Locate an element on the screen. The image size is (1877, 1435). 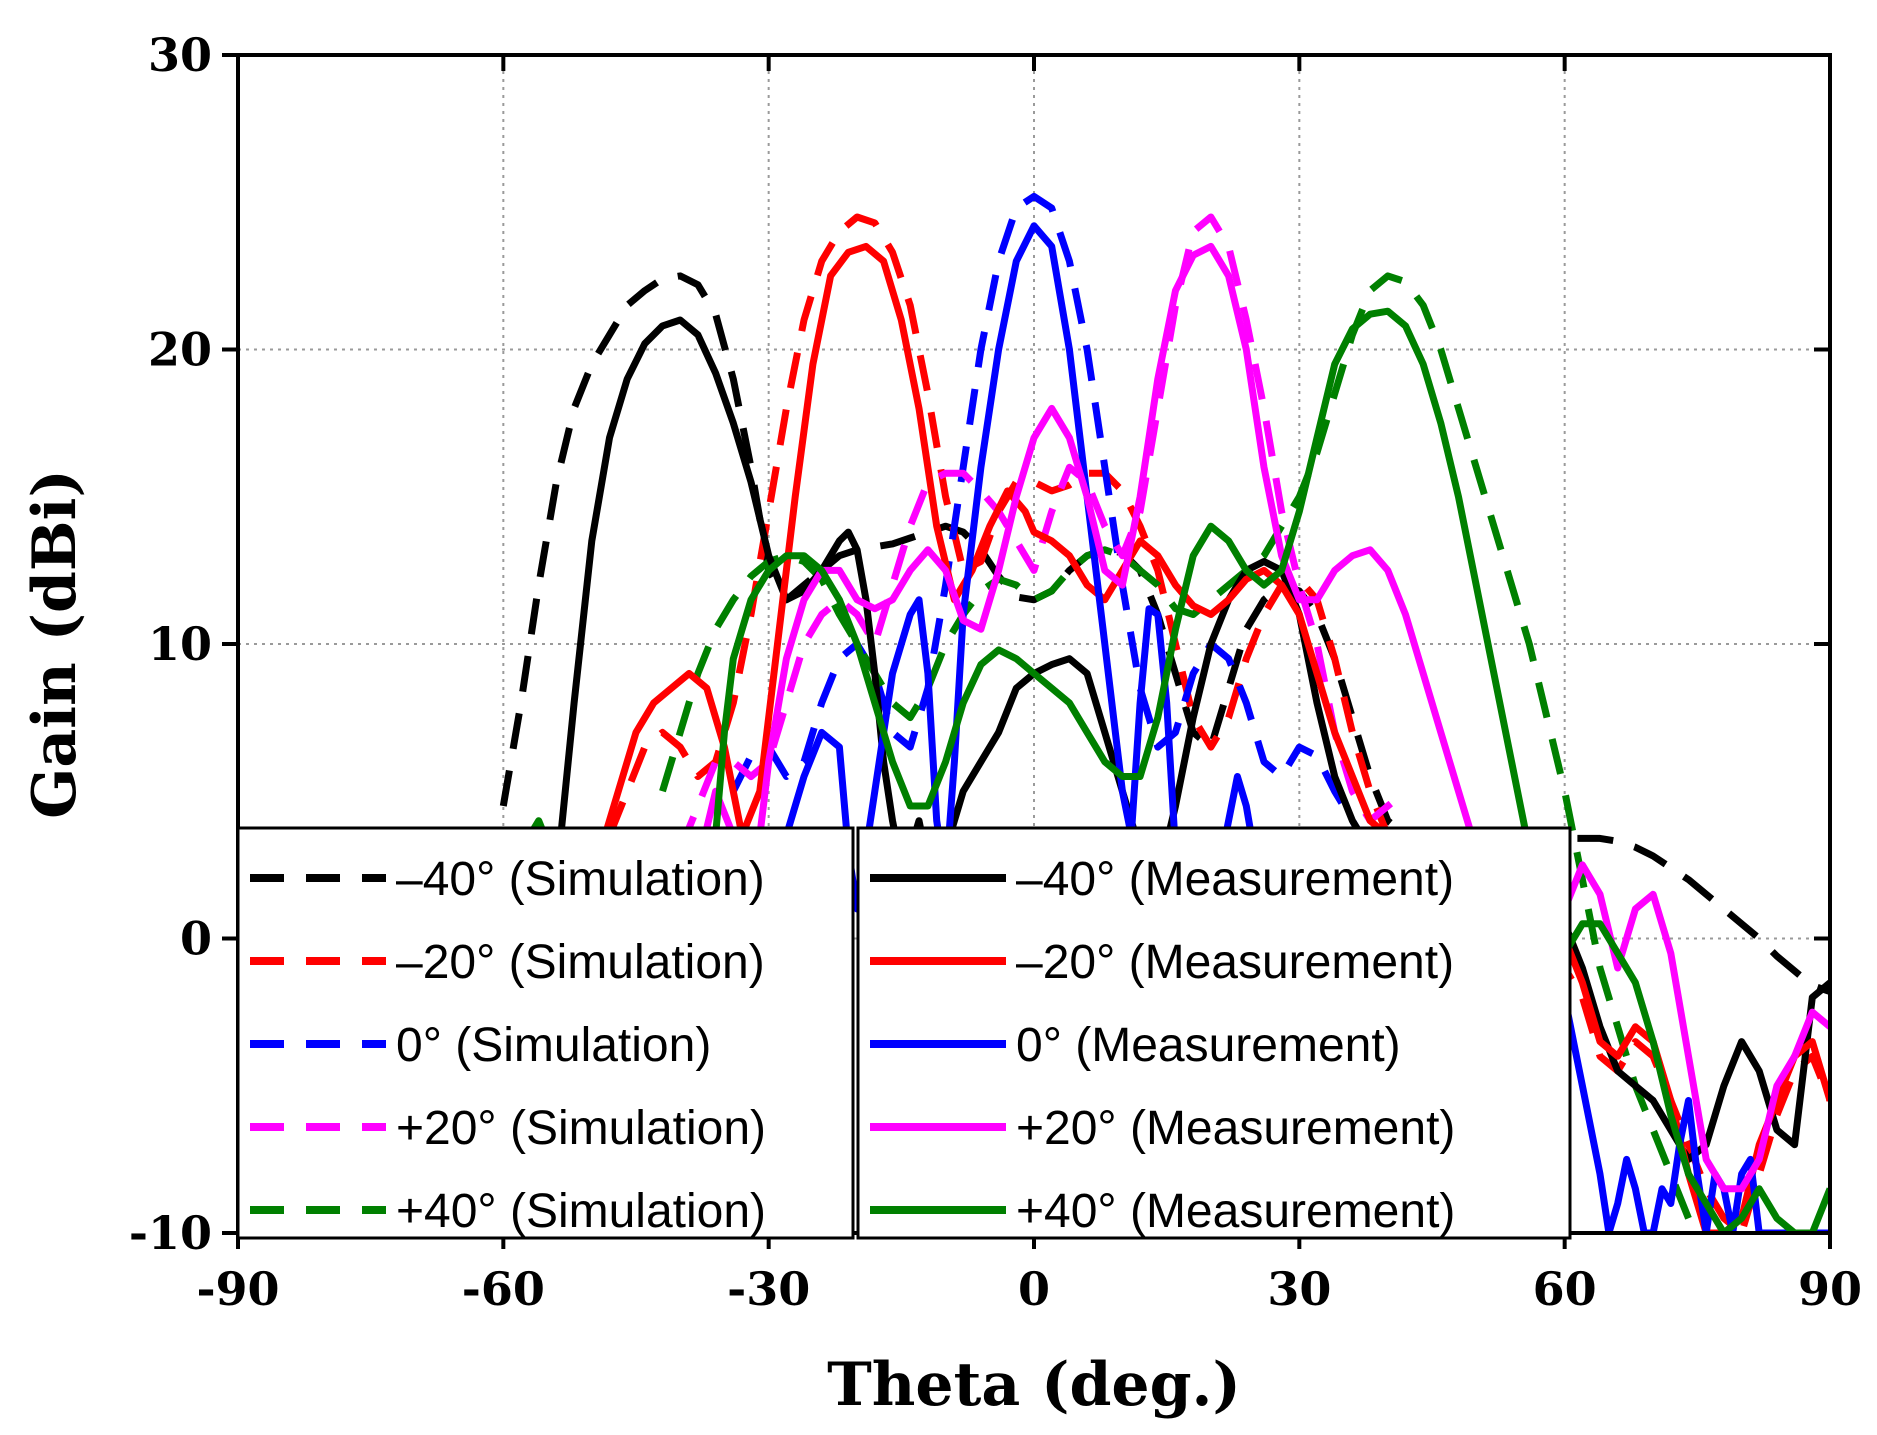
x-tick-label: -30 is located at coordinates (768, 1289).